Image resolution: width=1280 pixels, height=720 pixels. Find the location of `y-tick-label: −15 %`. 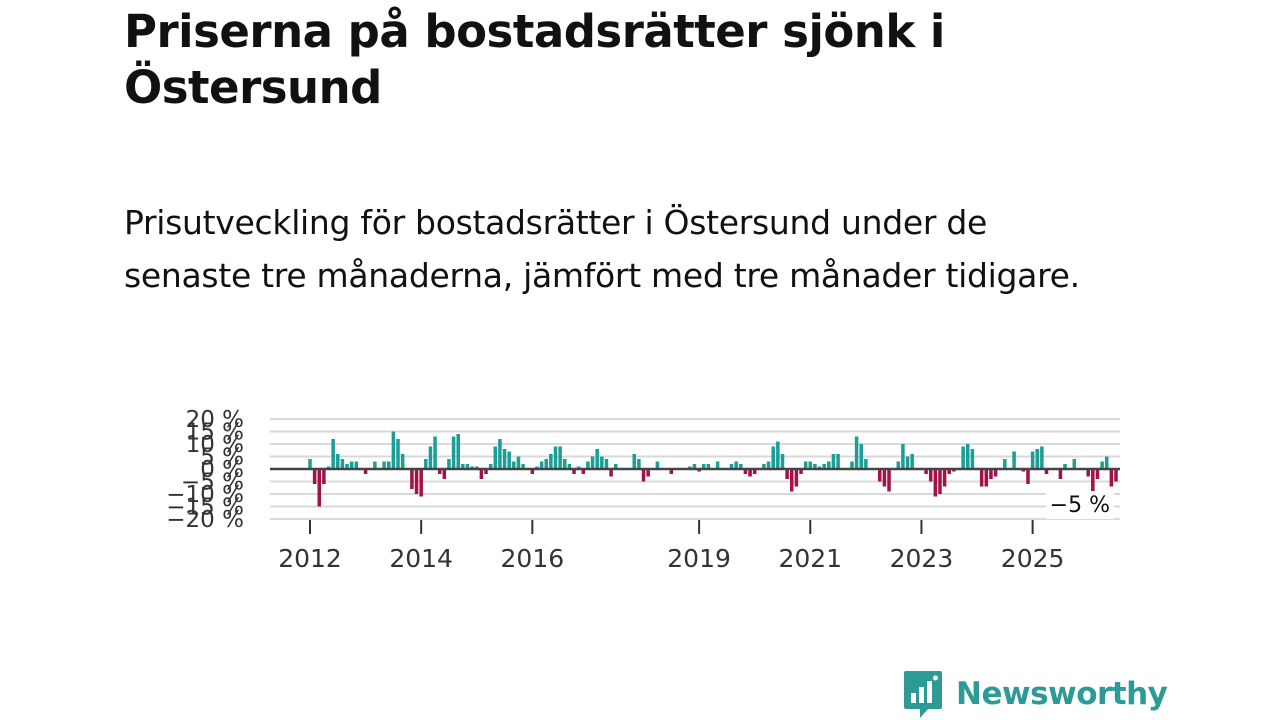

y-tick-label: −15 % is located at coordinates (205, 508).